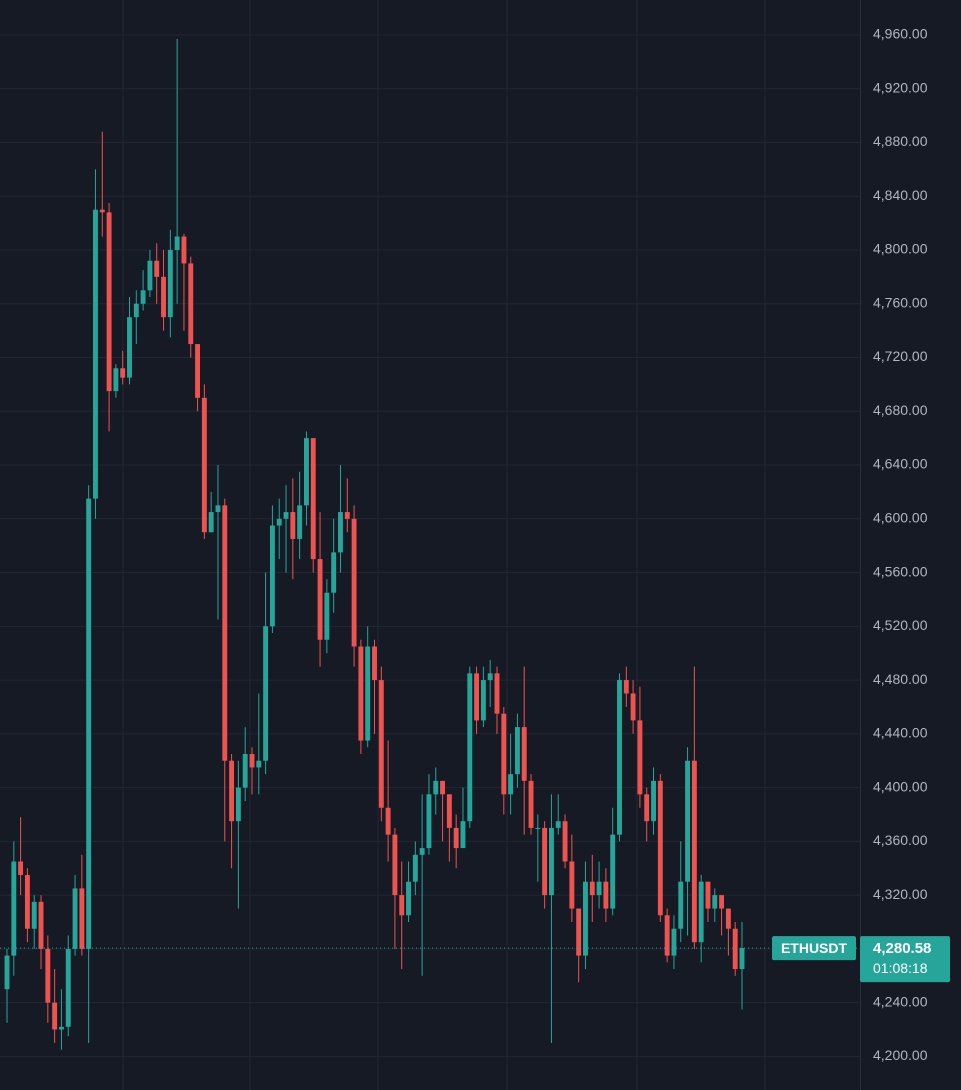  I want to click on symbol-label: ETHUSDT, so click(814, 948).